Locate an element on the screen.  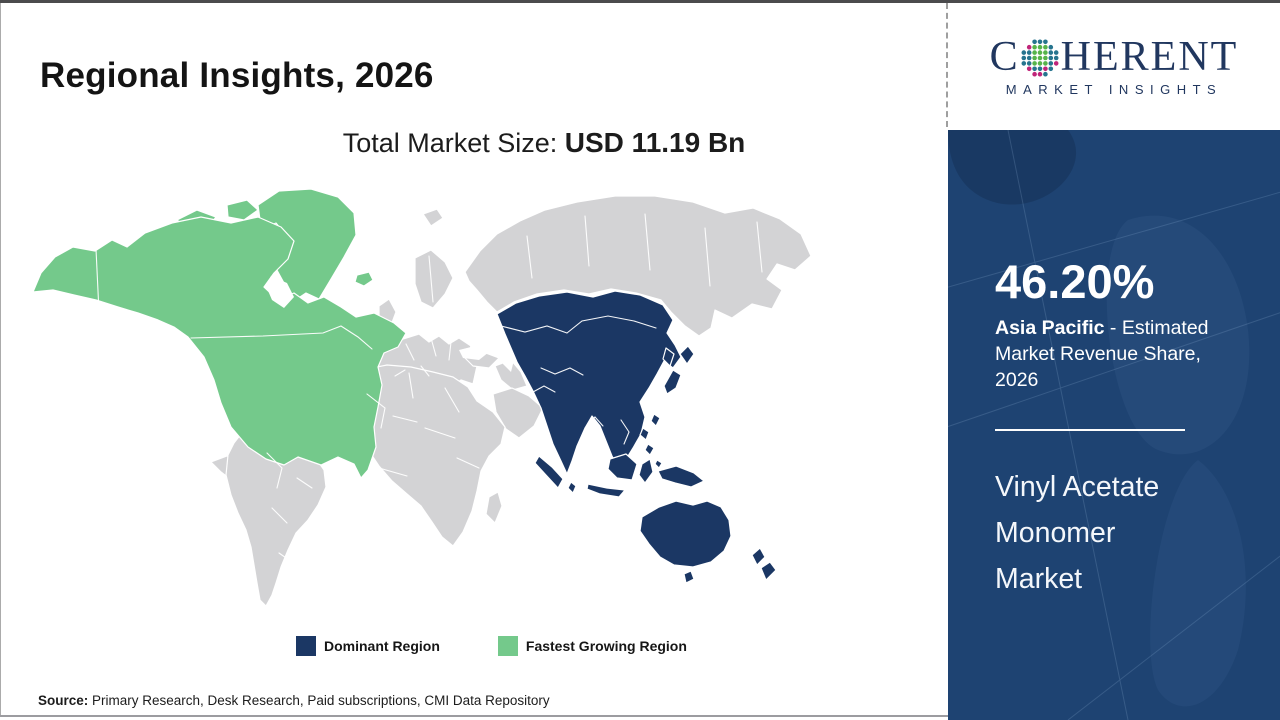
legend-swatch-growing is located at coordinates (507, 646).